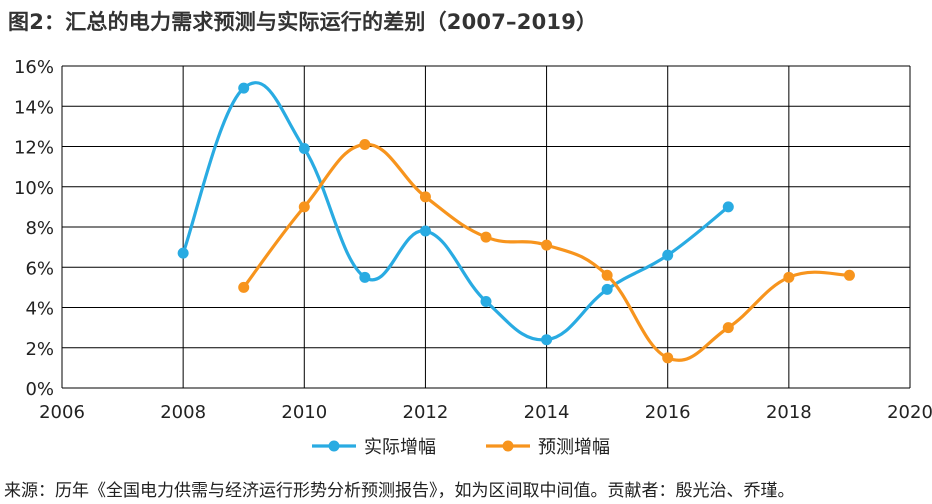 Image resolution: width=932 pixels, height=504 pixels. Describe the element at coordinates (574, 447) in the screenshot. I see `legend-label: 预测增幅` at that location.